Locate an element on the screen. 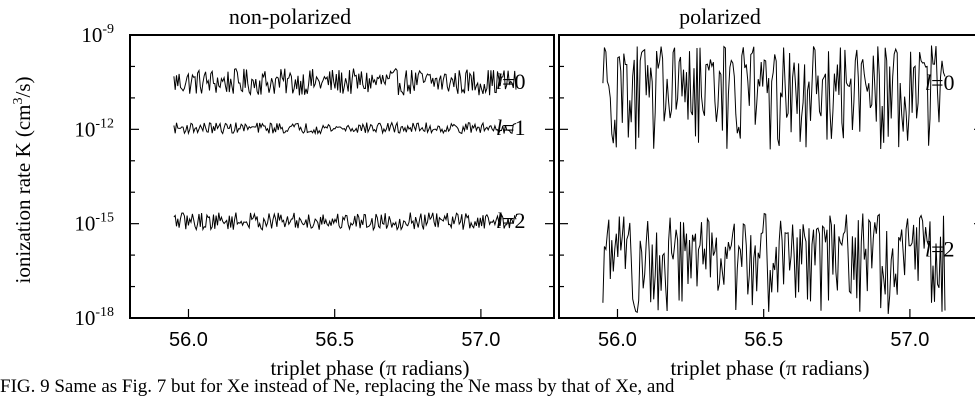 The width and height of the screenshot is (975, 399). left-panel-title: non-polarized is located at coordinates (290, 16).